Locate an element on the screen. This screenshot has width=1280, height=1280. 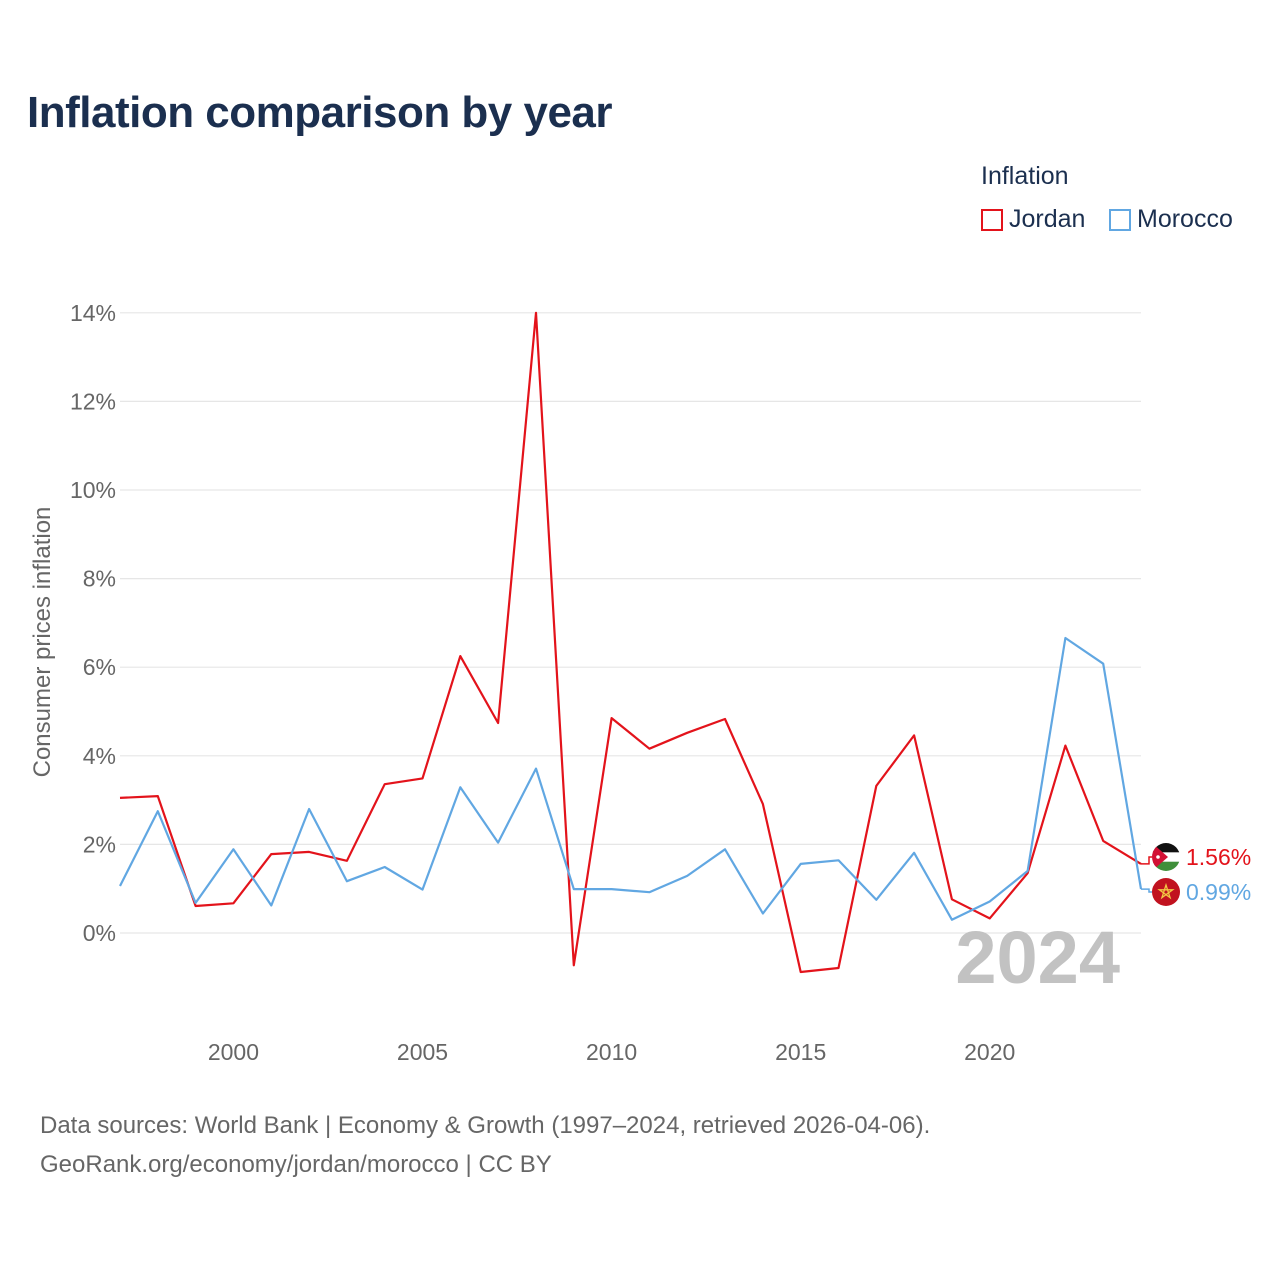
legend-label-jordan: Jordan is located at coordinates (1047, 219).